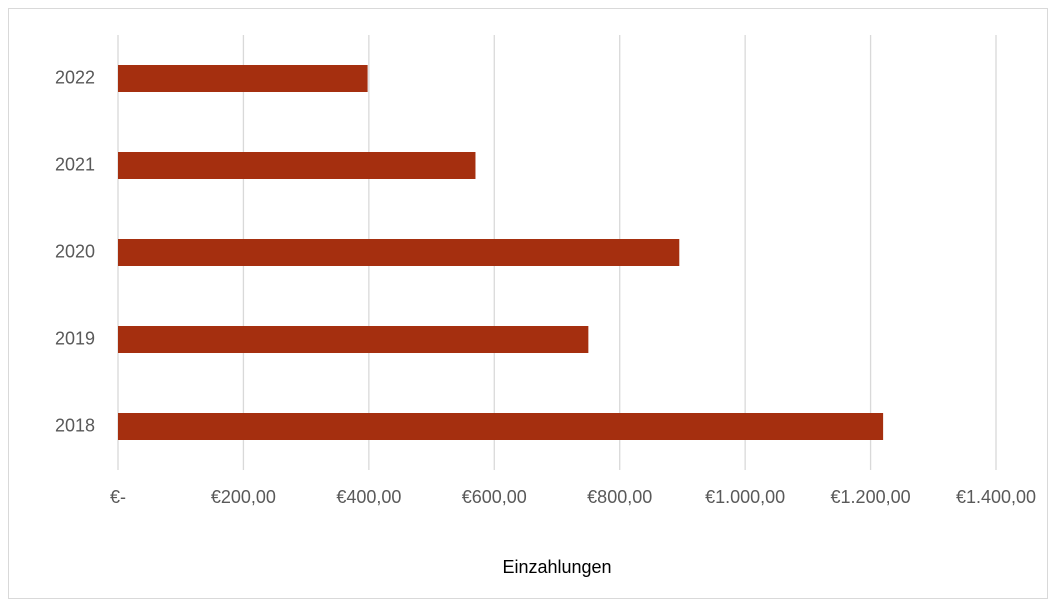 The width and height of the screenshot is (1056, 599). What do you see at coordinates (75, 251) in the screenshot?
I see `y-tick-label: 2020` at bounding box center [75, 251].